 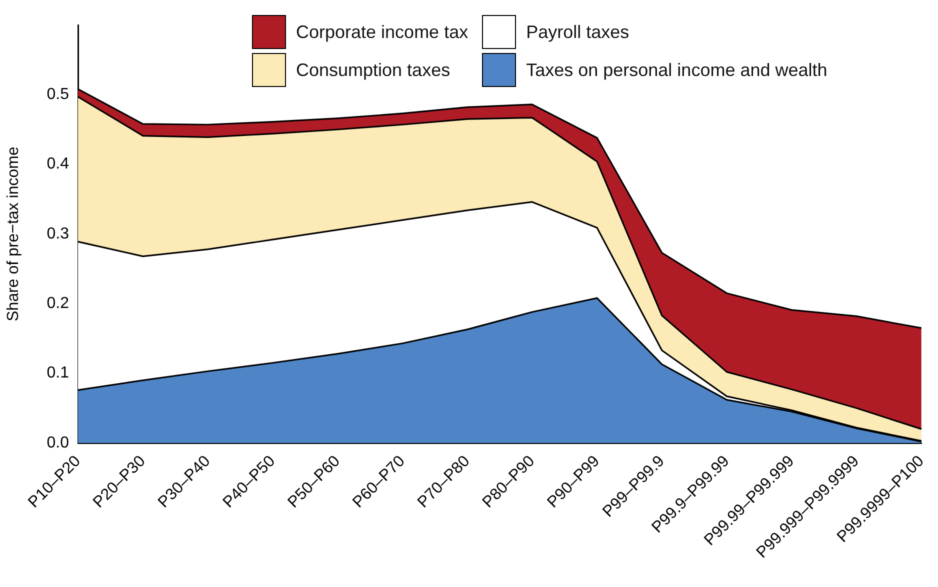 I want to click on y-tick-label: 0.4, so click(x=58, y=164).